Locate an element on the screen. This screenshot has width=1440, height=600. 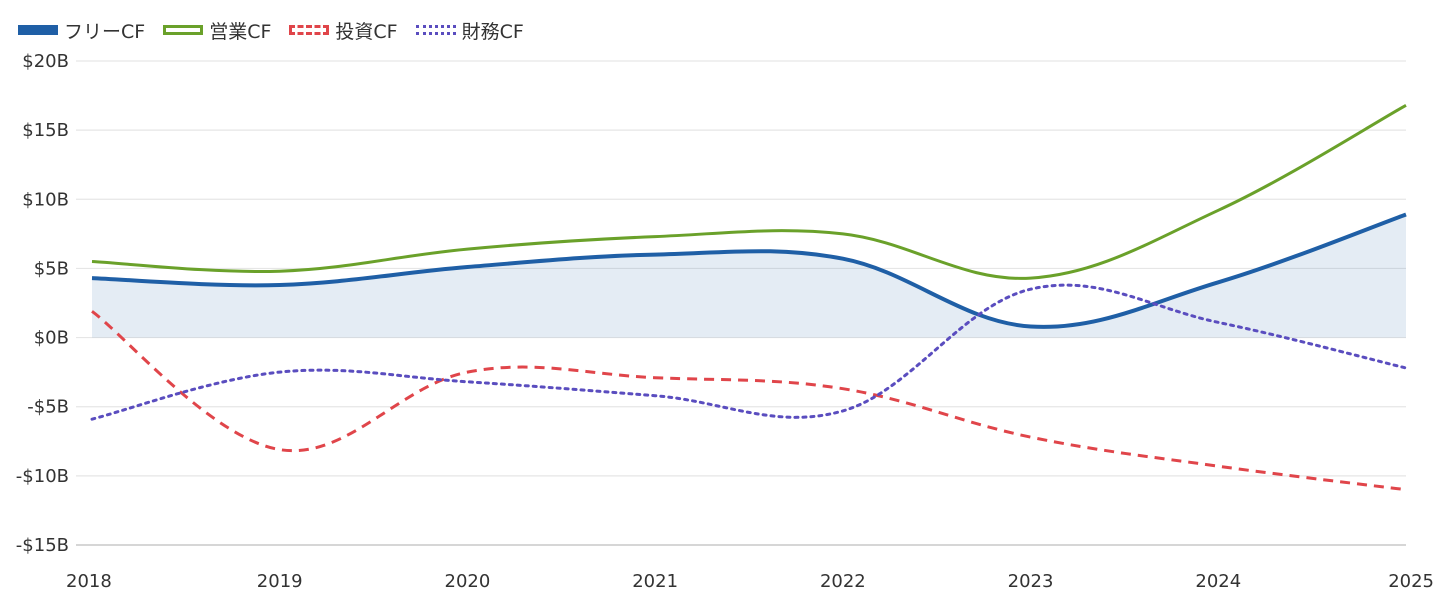
y-axis-tick-labels: $20B $15B $10B $5B $0B -$5B -$10B -$15B is located at coordinates (42, 303).